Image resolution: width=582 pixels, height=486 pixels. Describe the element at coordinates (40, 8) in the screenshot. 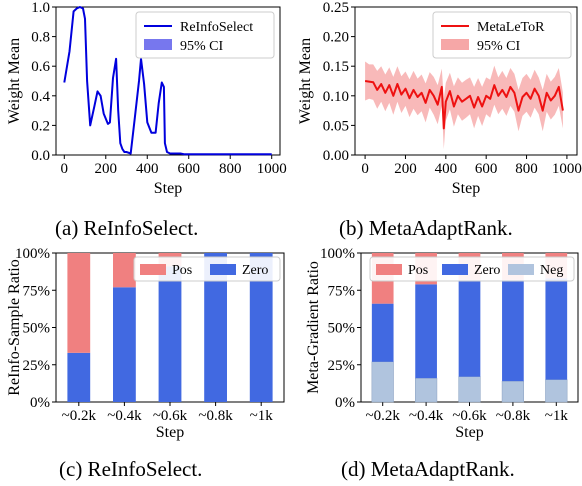

I see `y-tick-label: 1.0` at that location.